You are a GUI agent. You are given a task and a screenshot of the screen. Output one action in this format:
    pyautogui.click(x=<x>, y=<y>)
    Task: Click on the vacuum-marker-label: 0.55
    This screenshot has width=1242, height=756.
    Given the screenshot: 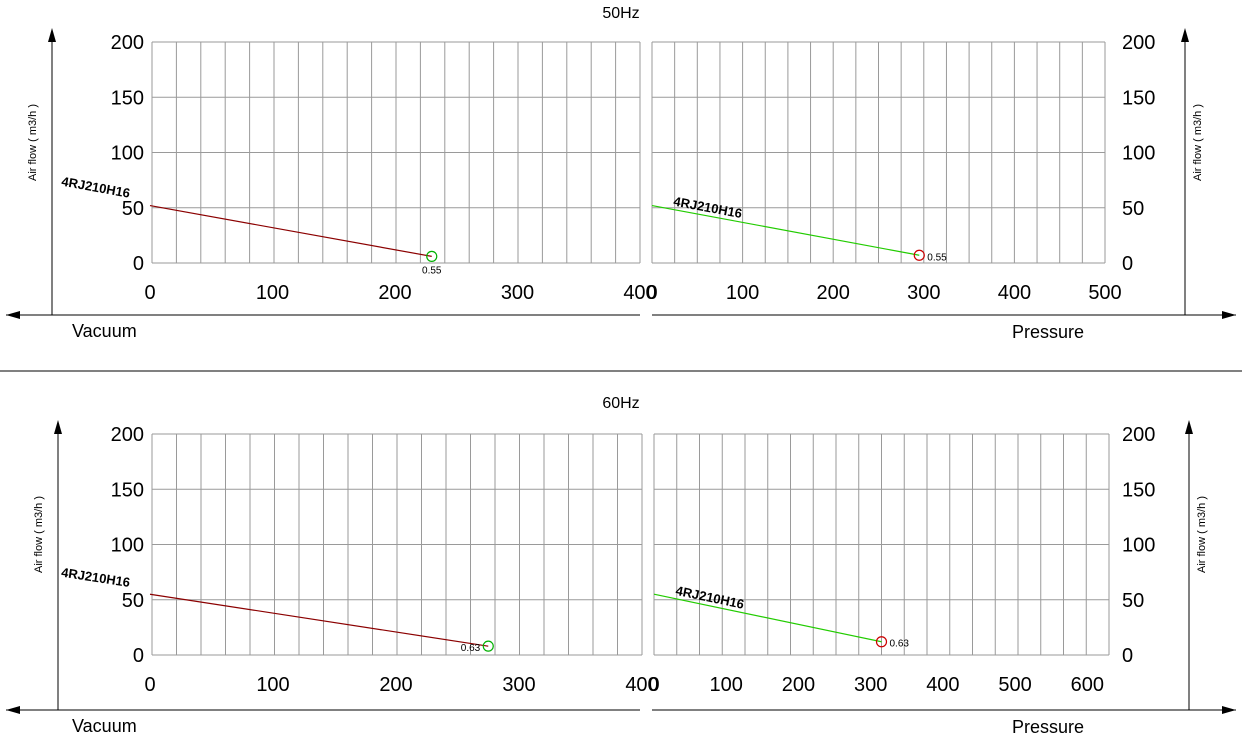 What is the action you would take?
    pyautogui.click(x=432, y=270)
    